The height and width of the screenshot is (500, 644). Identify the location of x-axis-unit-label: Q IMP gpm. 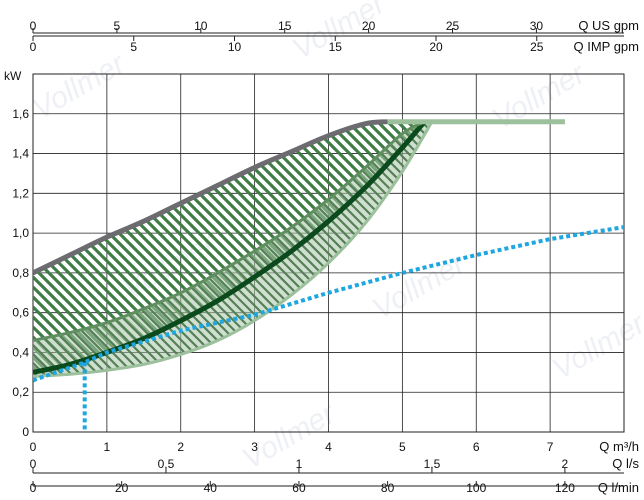
(606, 46).